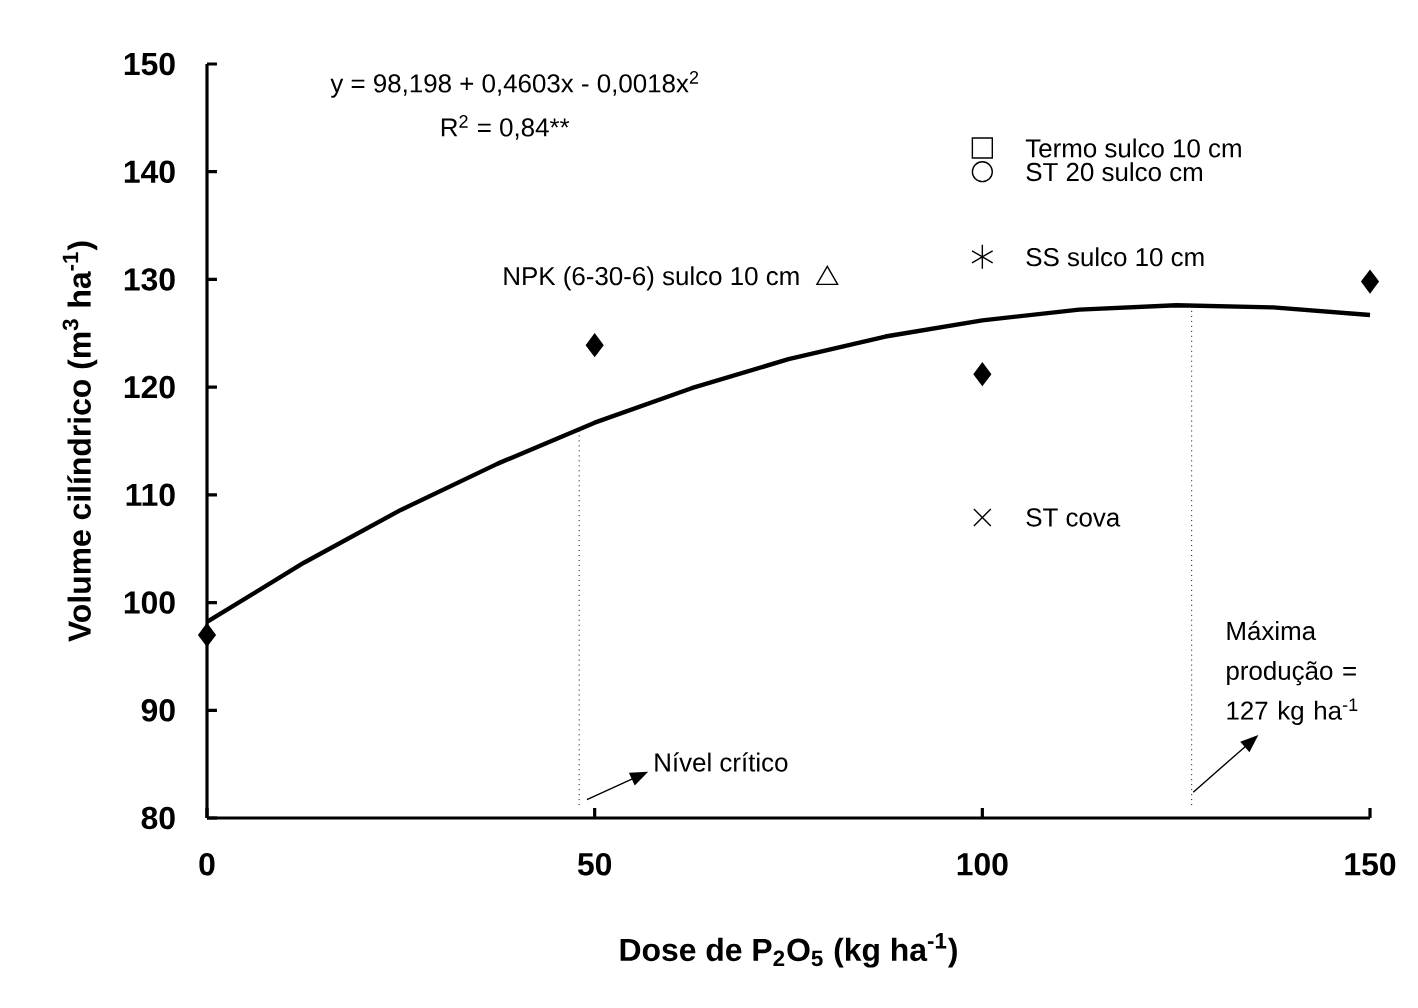 This screenshot has height=1008, width=1418. Describe the element at coordinates (149, 602) in the screenshot. I see `y-tick-label: 100` at that location.